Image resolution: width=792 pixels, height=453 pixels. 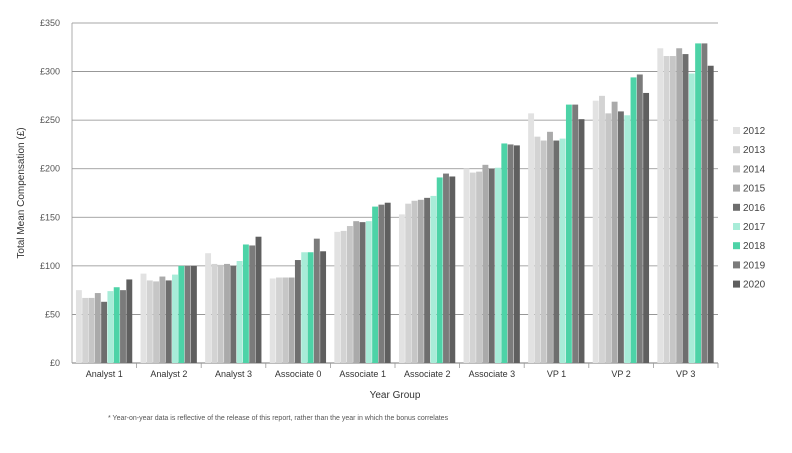 I want to click on y-tick-label: £150, so click(x=50, y=217).